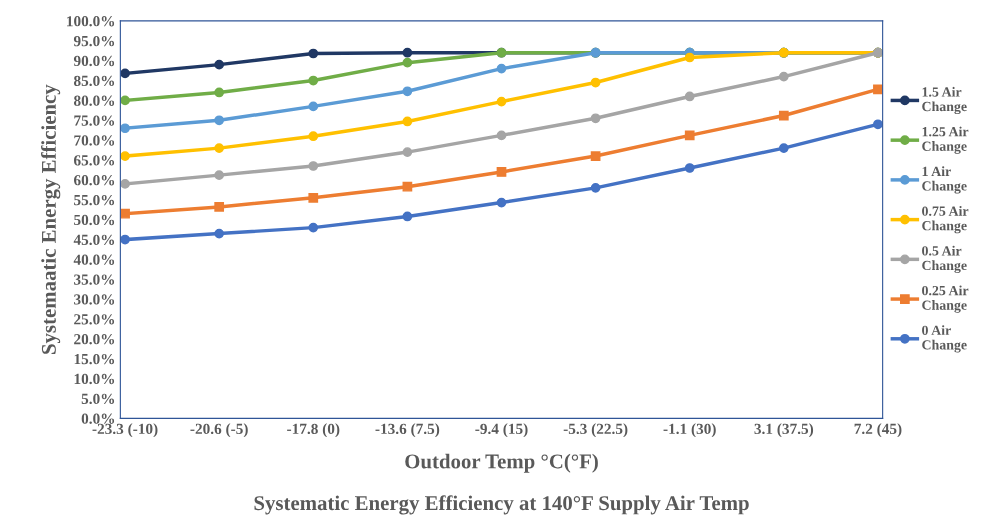  I want to click on y-tick-label: 70.0%, so click(94, 140).